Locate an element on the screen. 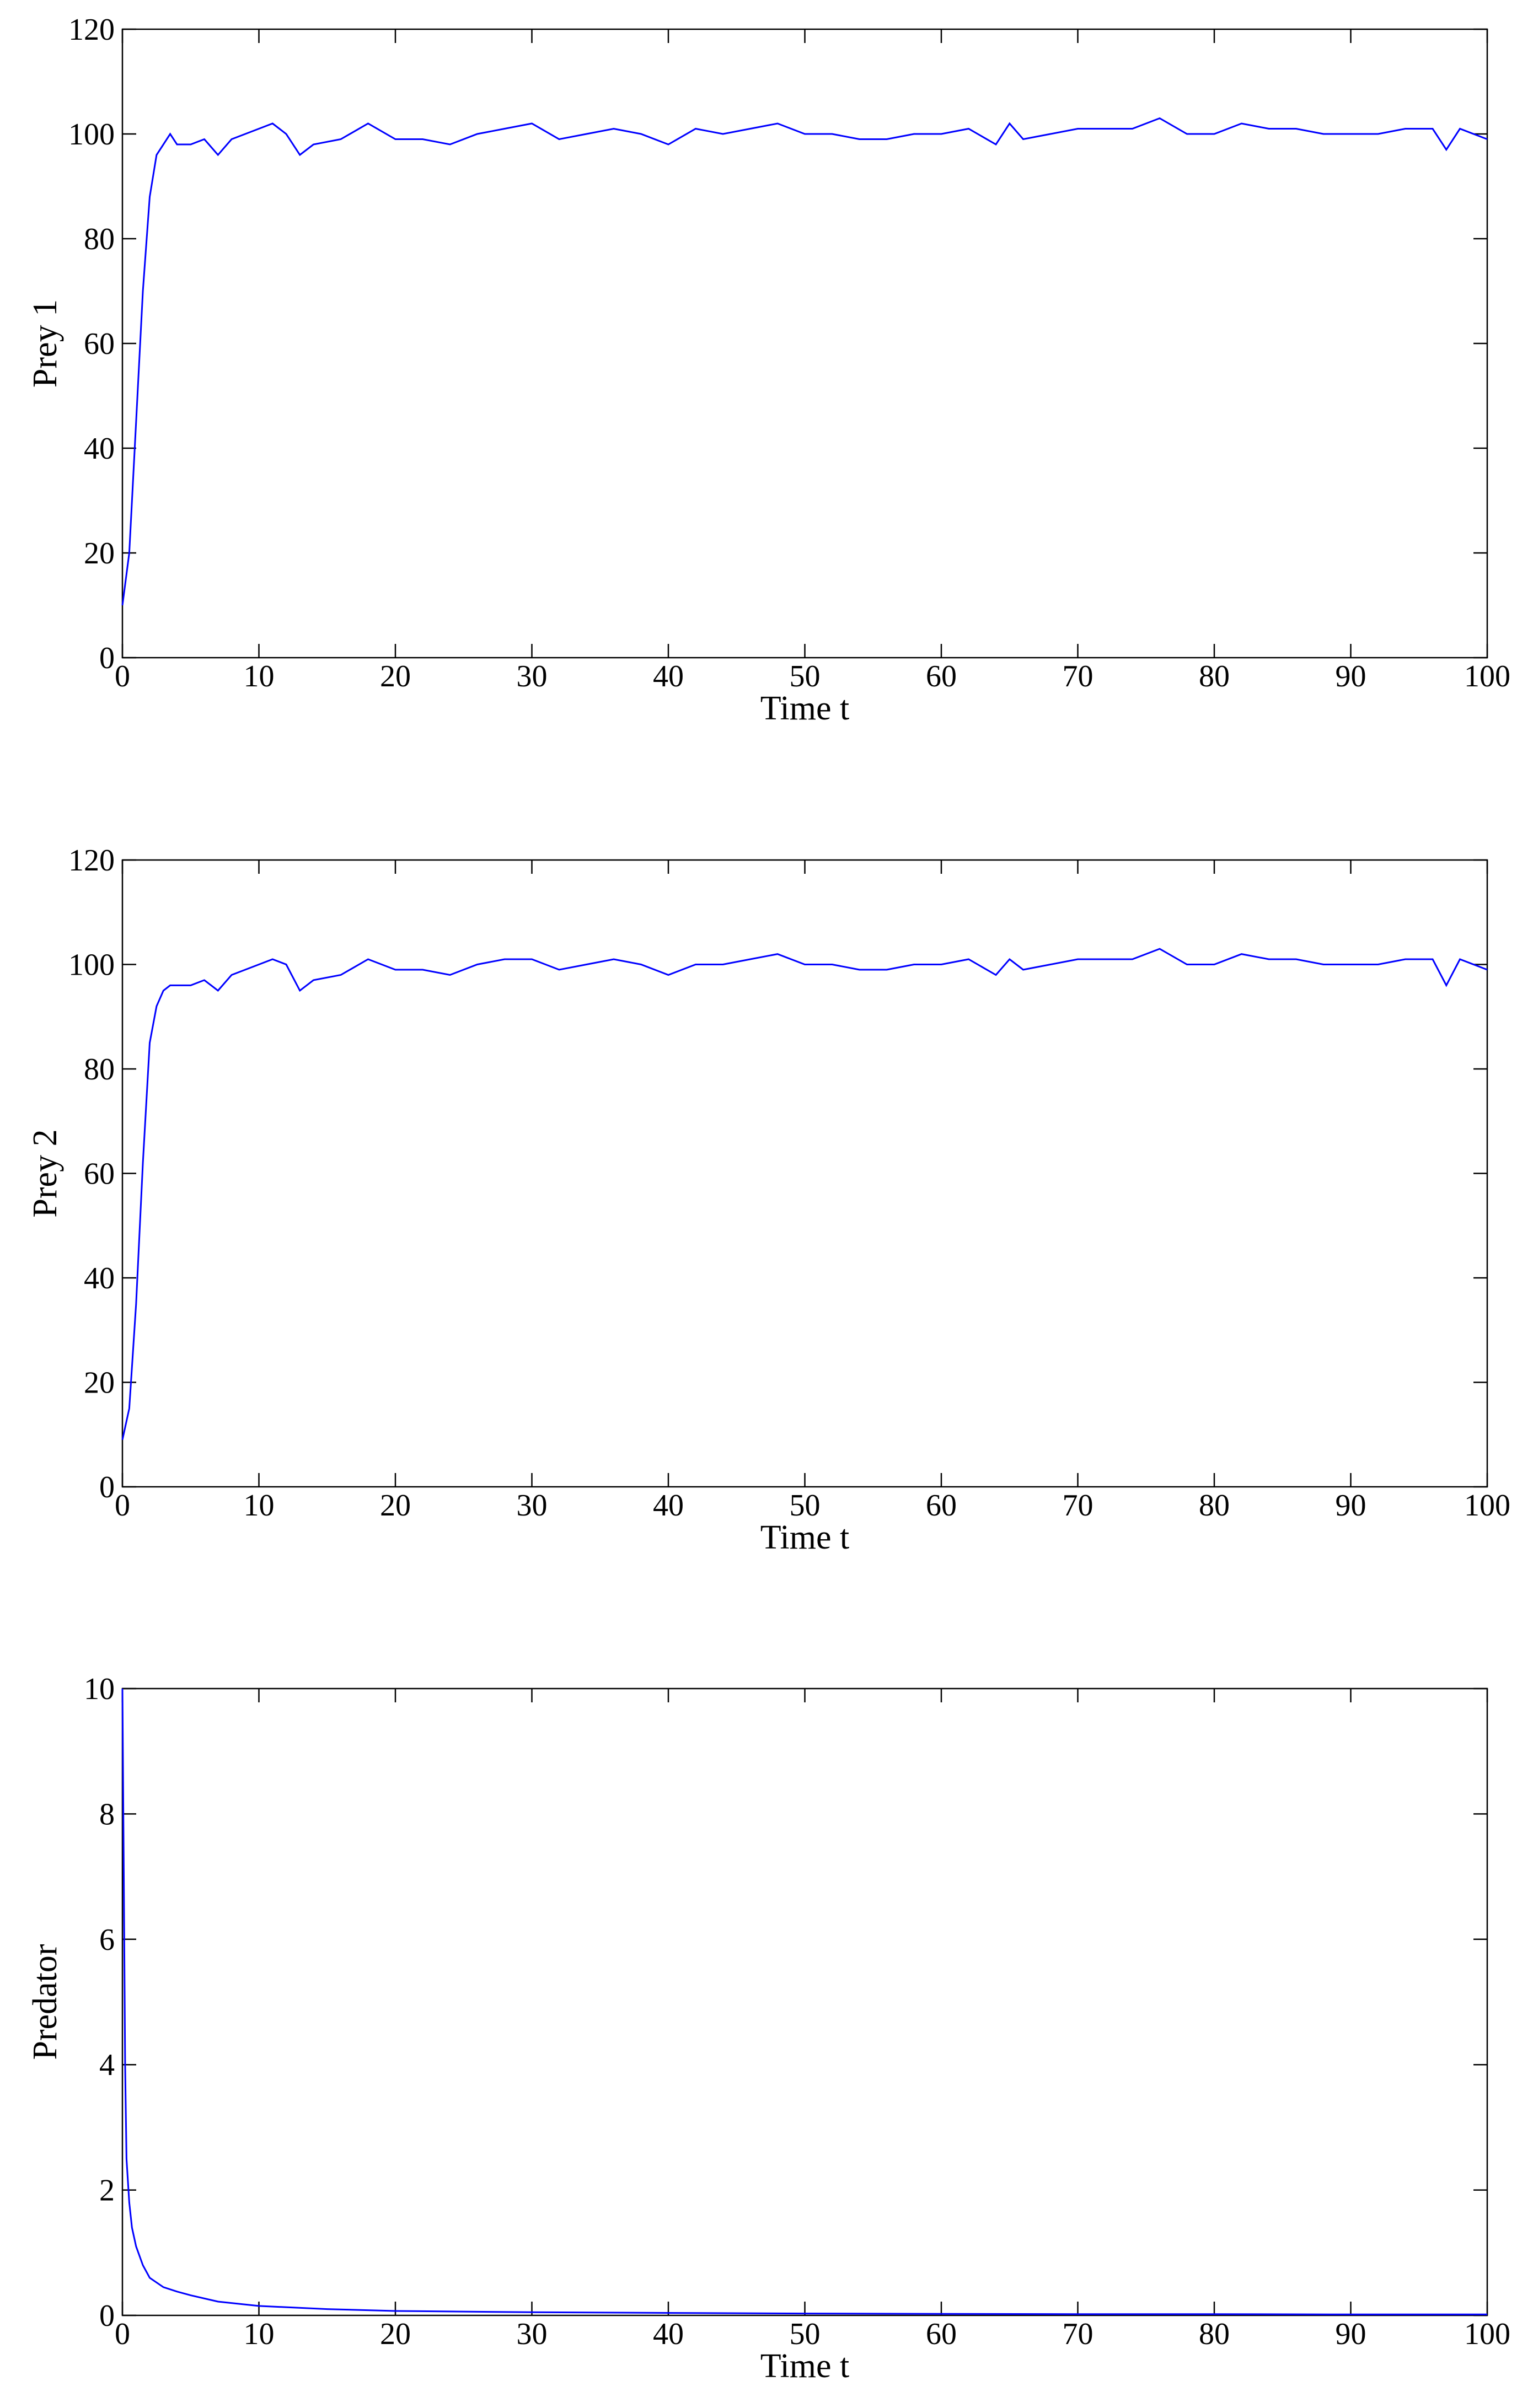 This screenshot has width=1533, height=2408. y-axis-label: Predator is located at coordinates (45, 2002).